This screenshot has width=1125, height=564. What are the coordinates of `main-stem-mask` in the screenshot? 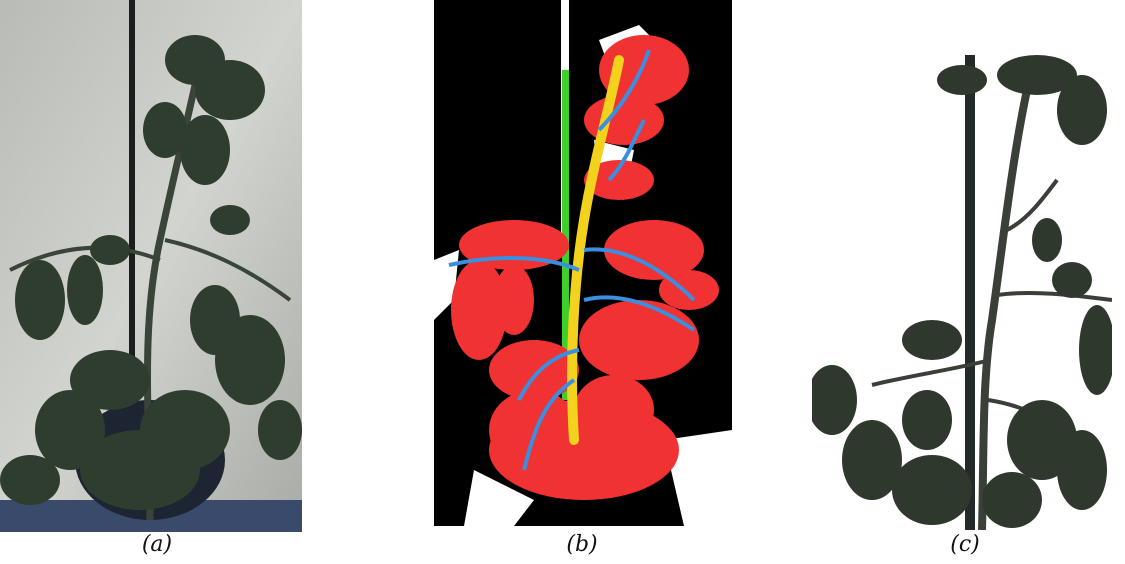 It's located at (595, 250).